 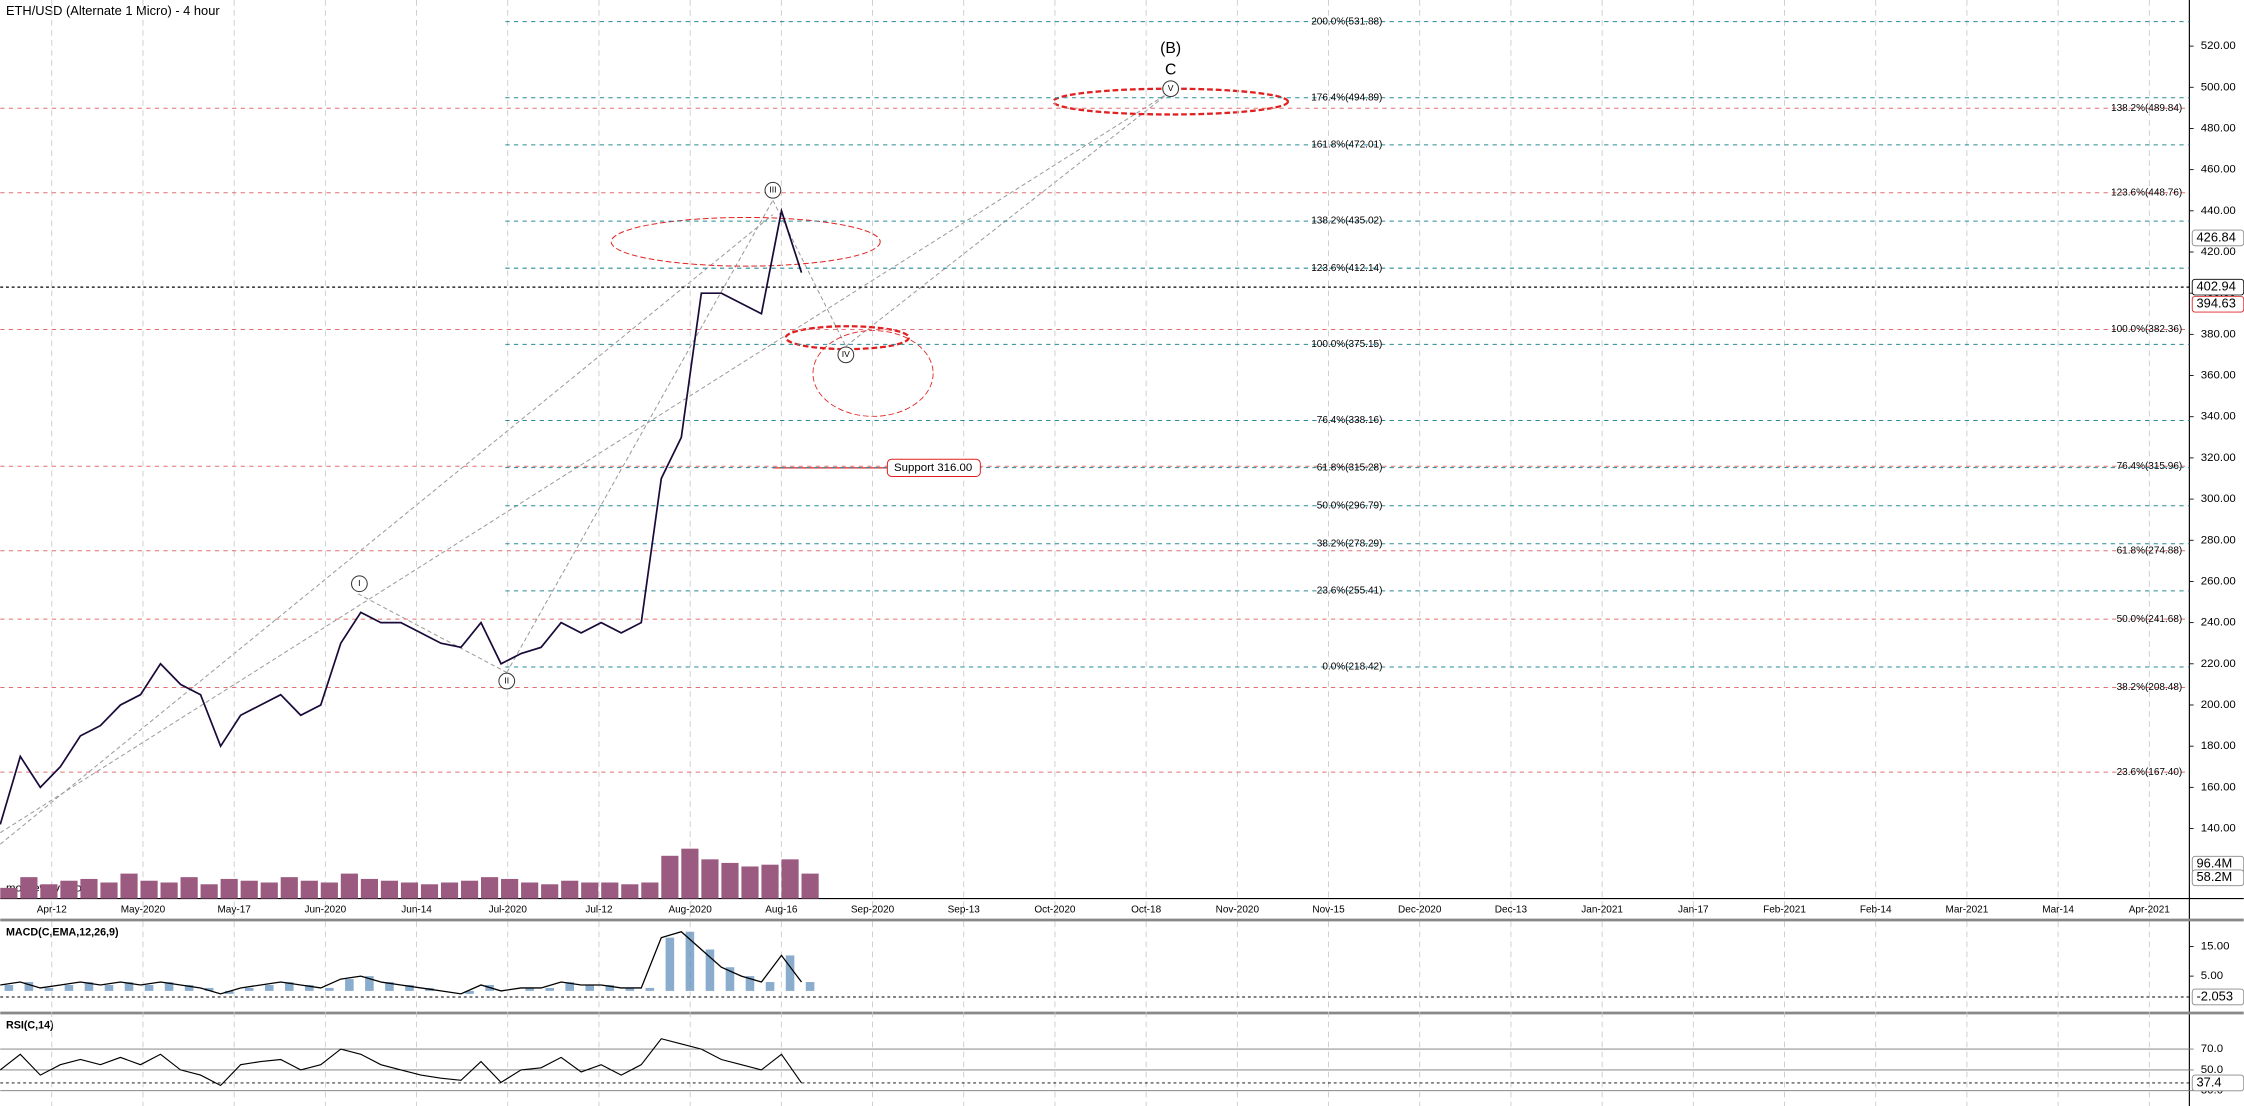 What do you see at coordinates (2218, 829) in the screenshot?
I see `y-tick-label: 140.00` at bounding box center [2218, 829].